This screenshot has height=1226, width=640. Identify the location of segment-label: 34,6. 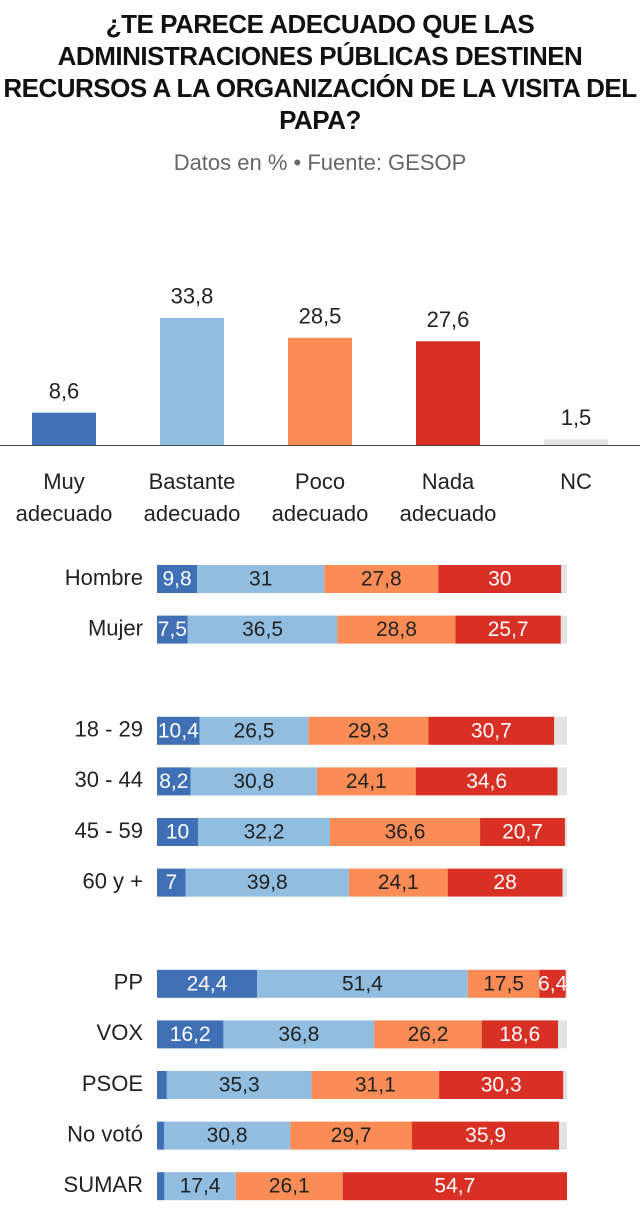
(486, 781).